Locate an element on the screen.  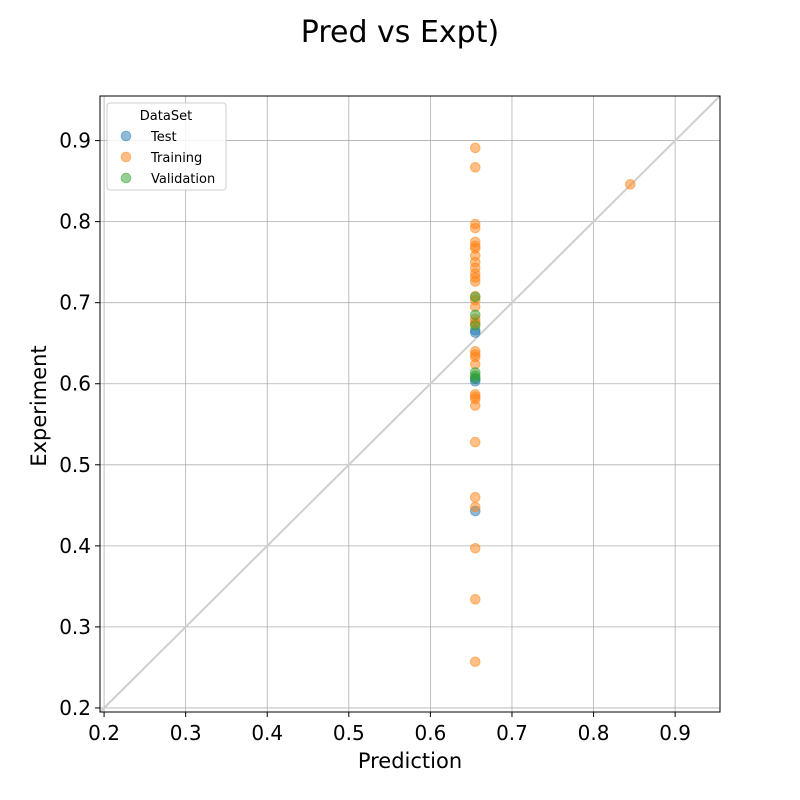
legend-item-validation: Validation is located at coordinates (167, 179).